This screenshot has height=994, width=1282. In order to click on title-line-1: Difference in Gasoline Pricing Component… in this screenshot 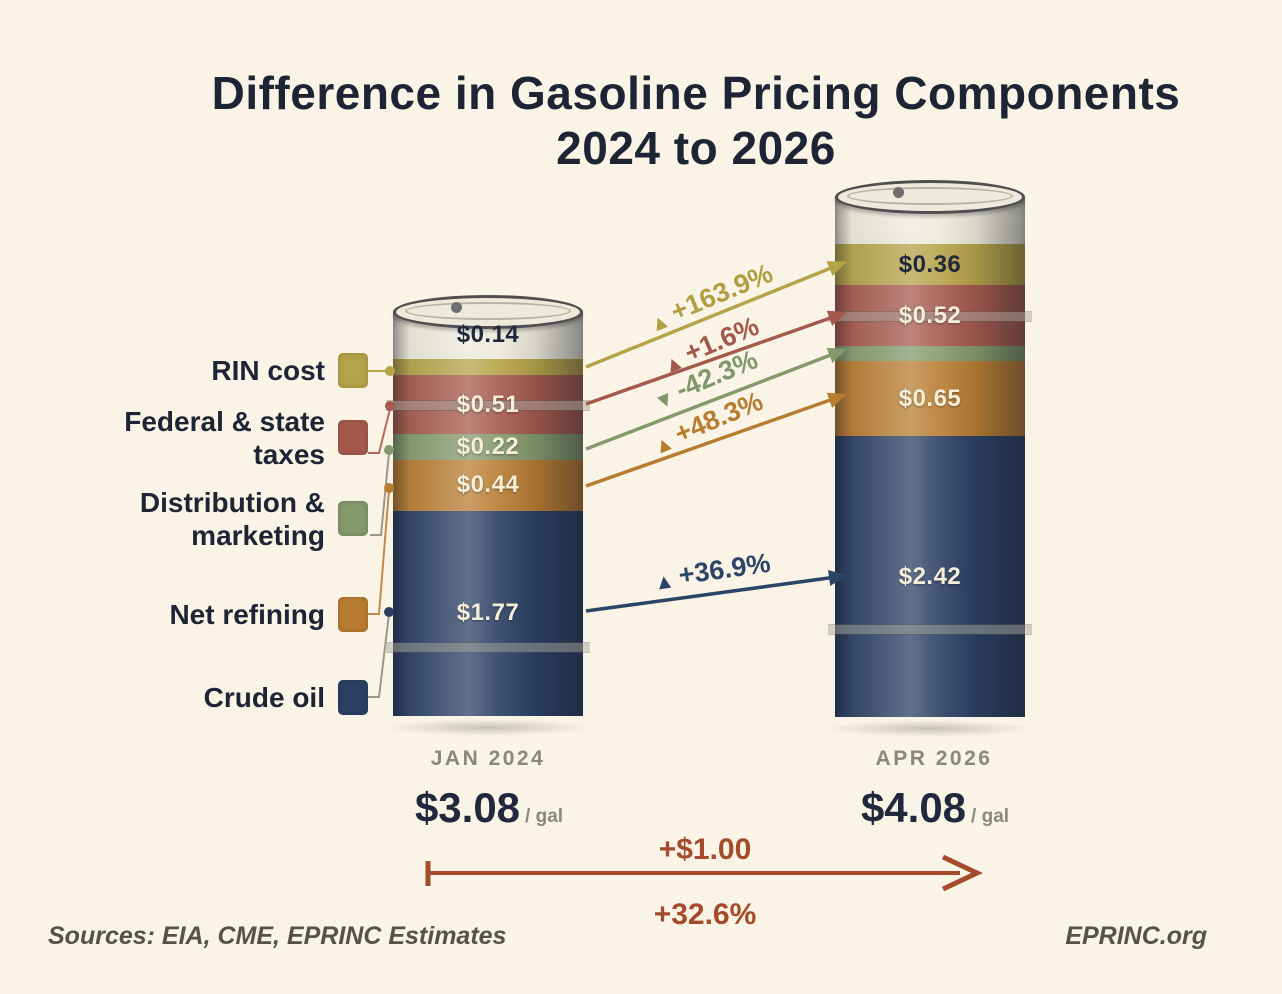, I will do `click(696, 93)`.